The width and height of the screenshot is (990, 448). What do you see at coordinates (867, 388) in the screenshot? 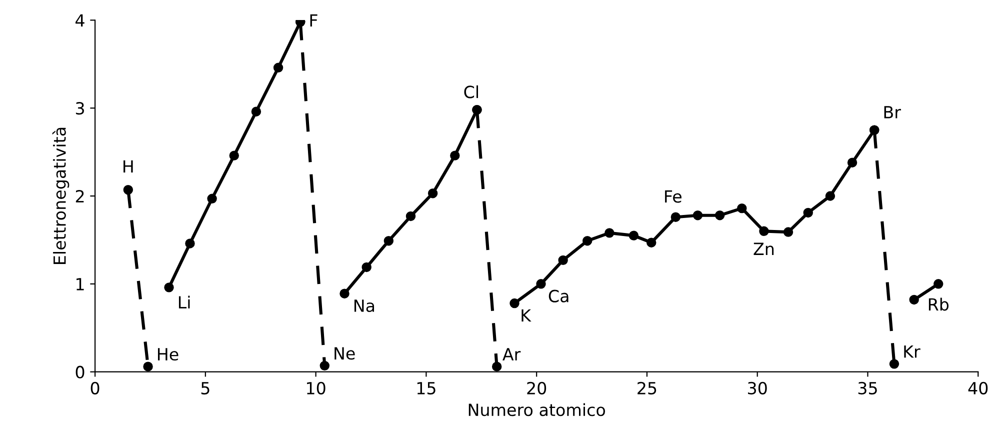
I see `x-tick-label: 35` at bounding box center [867, 388].